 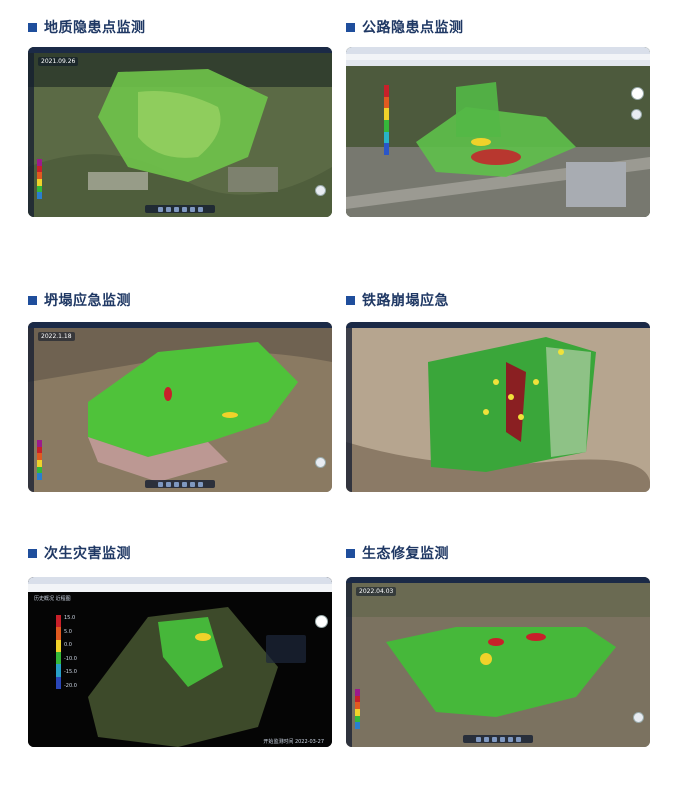 I want to click on legend-value: 0.0, so click(x=68, y=645).